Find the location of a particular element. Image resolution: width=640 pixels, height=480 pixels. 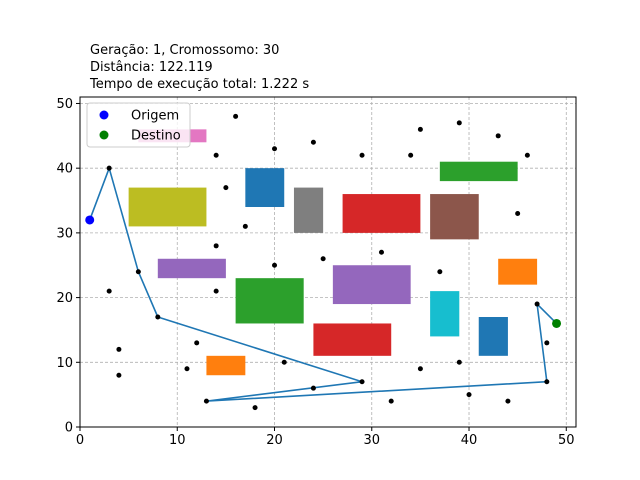

x-tick-label: 0 is located at coordinates (80, 440).